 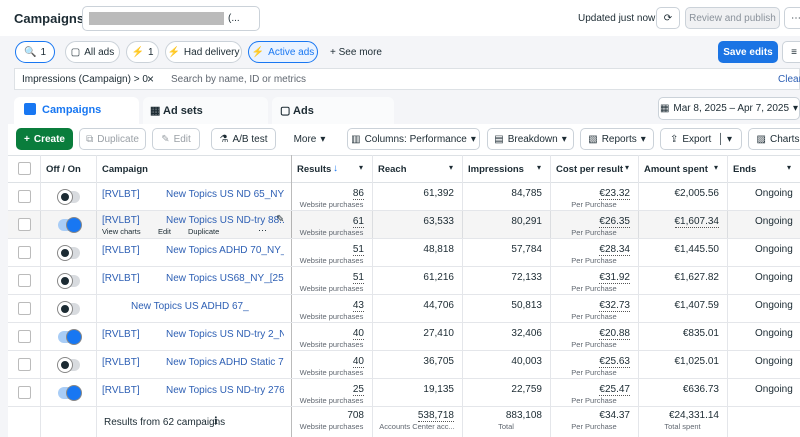 I want to click on row-action: View charts, so click(x=121, y=231).